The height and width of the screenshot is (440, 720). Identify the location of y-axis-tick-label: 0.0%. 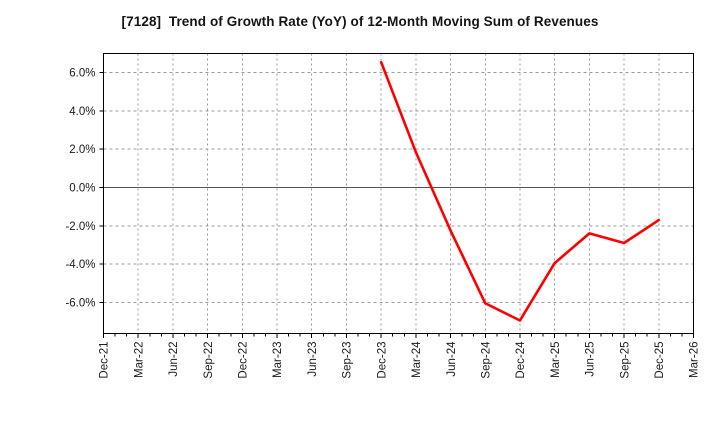
(82, 189).